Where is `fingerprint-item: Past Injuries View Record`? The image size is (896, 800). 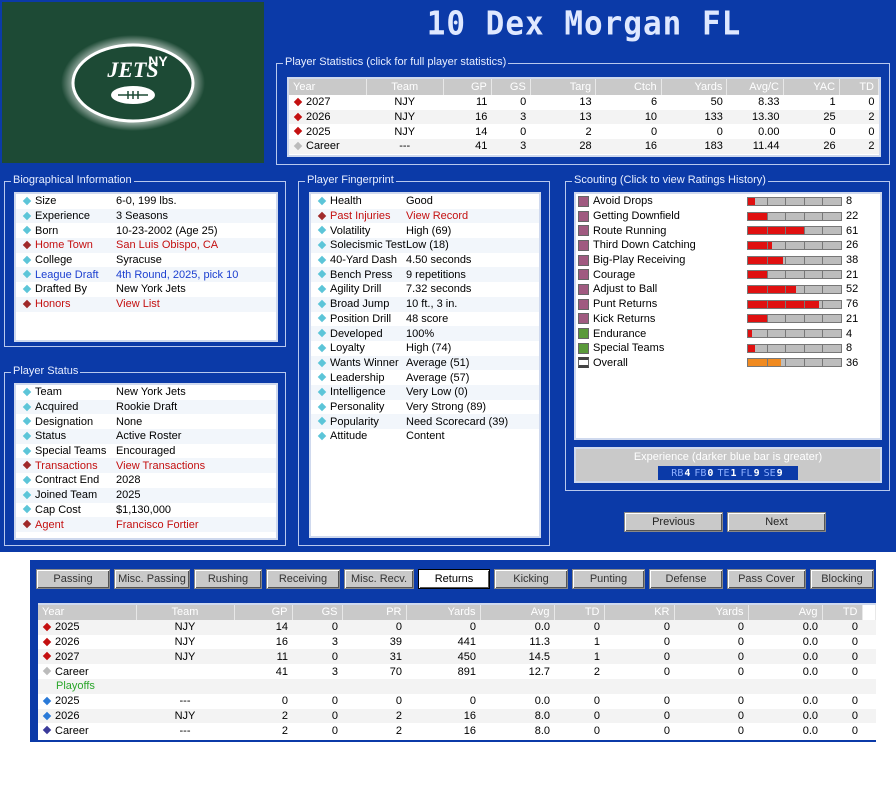
fingerprint-item: Past Injuries View Record is located at coordinates (425, 216).